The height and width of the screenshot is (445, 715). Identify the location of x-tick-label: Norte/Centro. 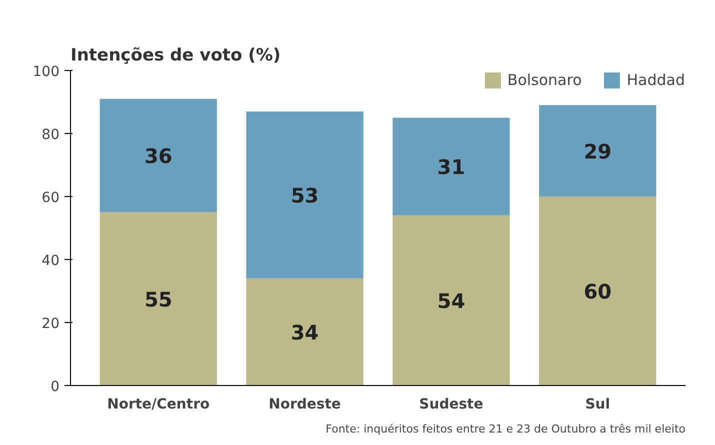
(158, 404).